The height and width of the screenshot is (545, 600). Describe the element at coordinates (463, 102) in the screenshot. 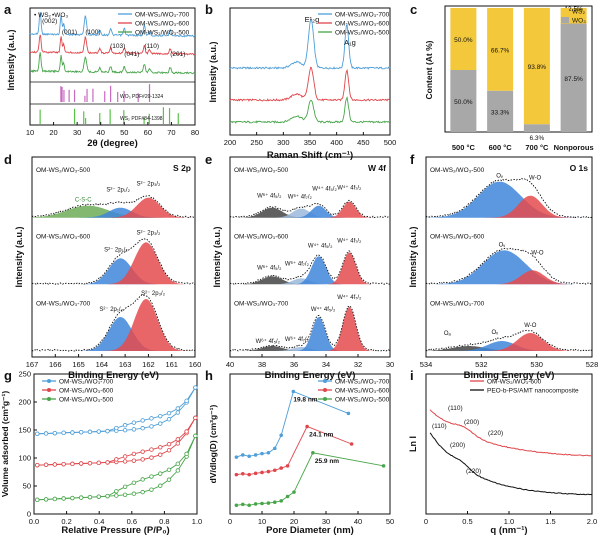

I see `panel-c-label-wo3: 50.0%` at that location.